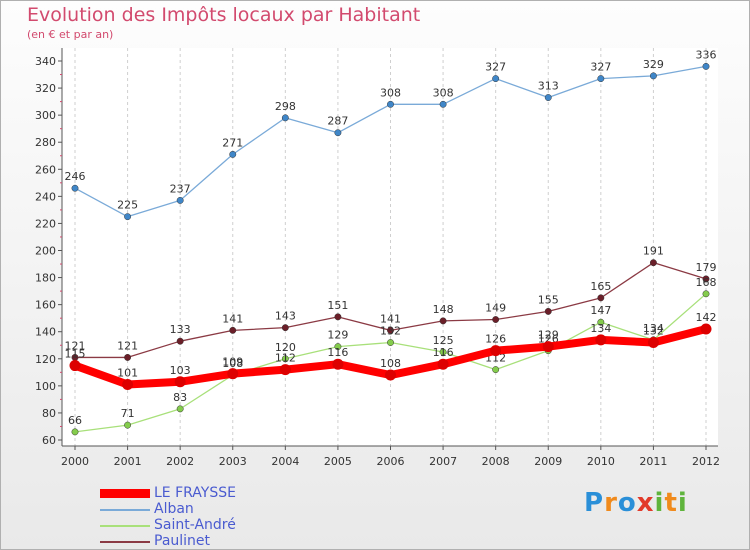  What do you see at coordinates (601, 340) in the screenshot?
I see `point-le-fraysse-2010` at bounding box center [601, 340].